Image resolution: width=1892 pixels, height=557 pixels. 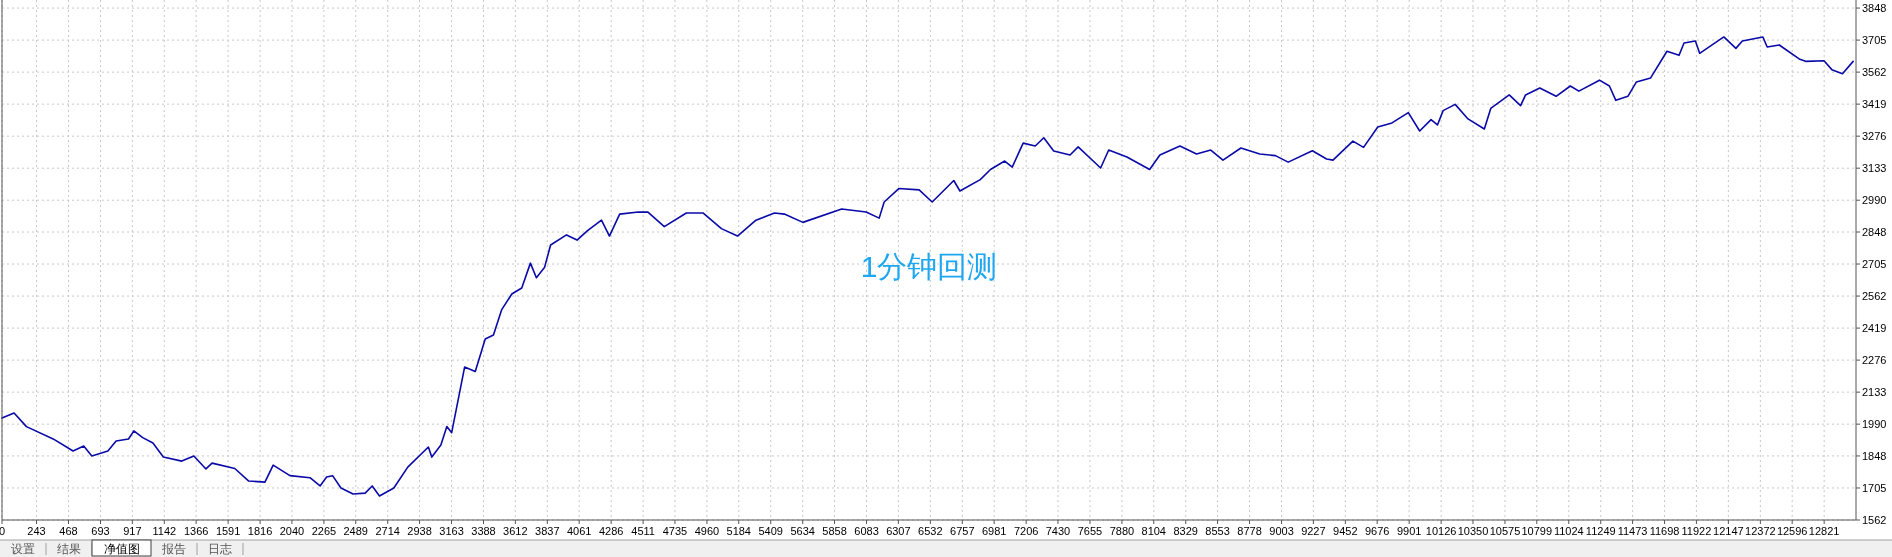 What do you see at coordinates (1874, 295) in the screenshot?
I see `y-tick-label: 2562` at bounding box center [1874, 295].